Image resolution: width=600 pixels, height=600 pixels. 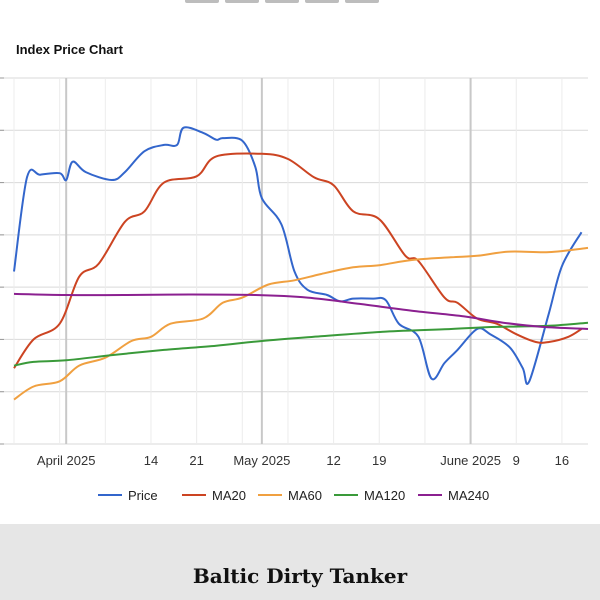 What do you see at coordinates (301, 344) in the screenshot?
I see `series-line-ma120` at bounding box center [301, 344].